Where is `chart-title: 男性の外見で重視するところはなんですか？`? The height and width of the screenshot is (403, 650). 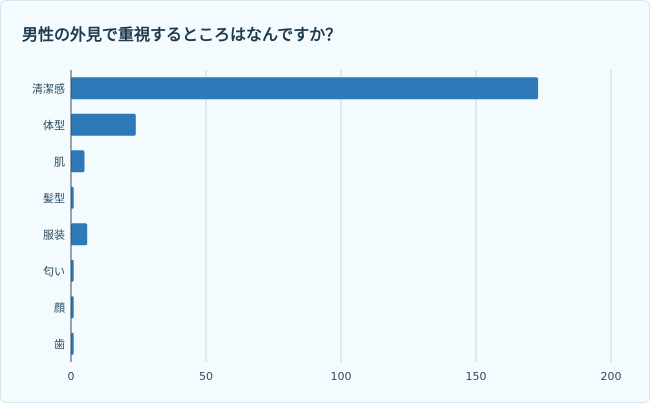
chart-title: 男性の外見で重視するところはなんですか？ is located at coordinates (182, 34).